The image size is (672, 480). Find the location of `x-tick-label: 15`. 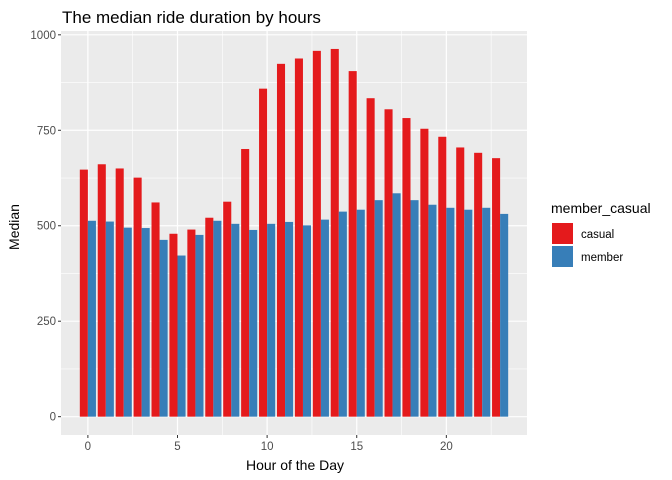

x-tick-label: 15 is located at coordinates (356, 447).